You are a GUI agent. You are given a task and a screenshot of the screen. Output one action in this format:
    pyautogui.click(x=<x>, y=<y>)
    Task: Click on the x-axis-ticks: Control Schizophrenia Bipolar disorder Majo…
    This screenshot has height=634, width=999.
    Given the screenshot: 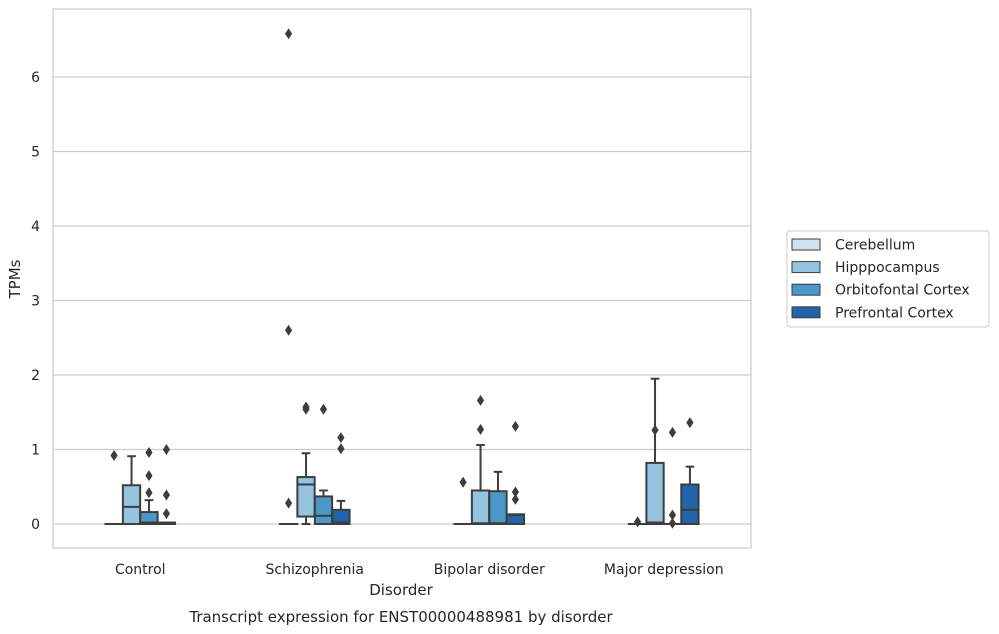 What is the action you would take?
    pyautogui.click(x=419, y=570)
    